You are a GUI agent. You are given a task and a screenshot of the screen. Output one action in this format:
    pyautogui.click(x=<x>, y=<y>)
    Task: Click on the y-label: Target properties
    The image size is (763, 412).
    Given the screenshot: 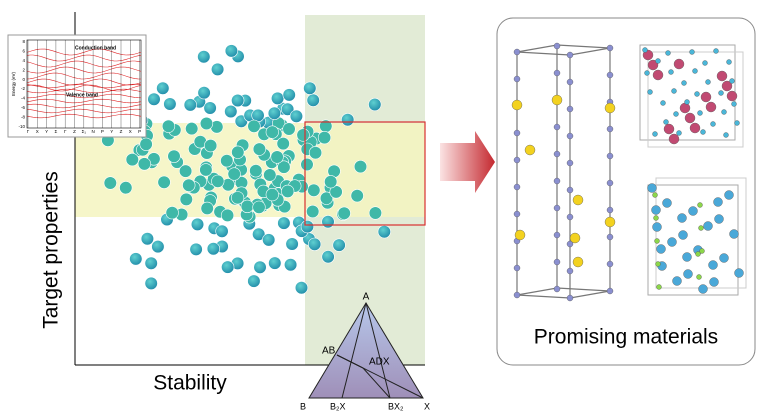 What is the action you would take?
    pyautogui.click(x=51, y=250)
    